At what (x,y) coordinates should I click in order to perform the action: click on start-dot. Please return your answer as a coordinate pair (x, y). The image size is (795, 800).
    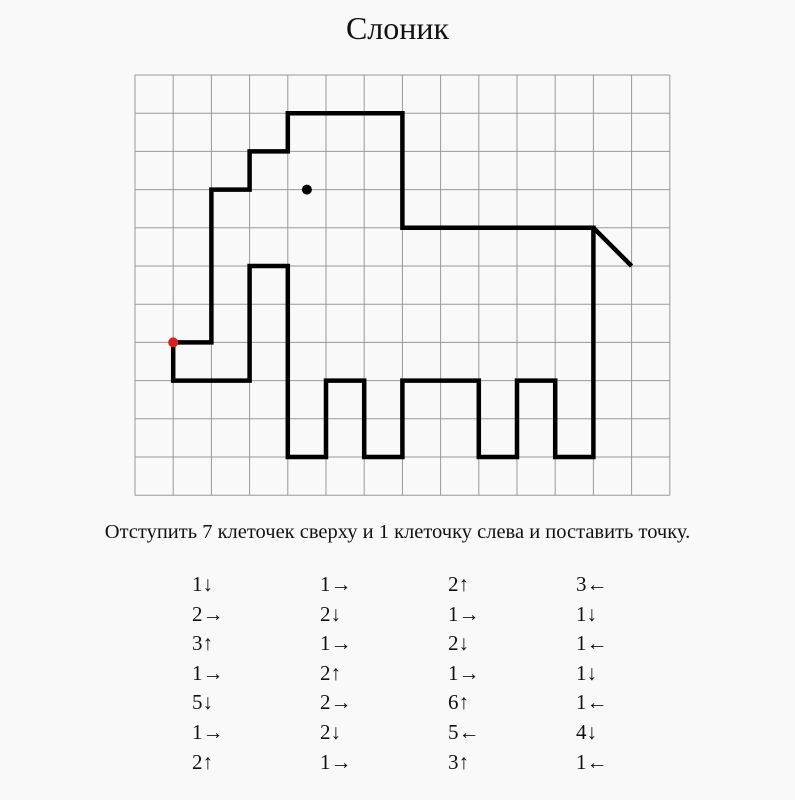
    Looking at the image, I should click on (173, 342).